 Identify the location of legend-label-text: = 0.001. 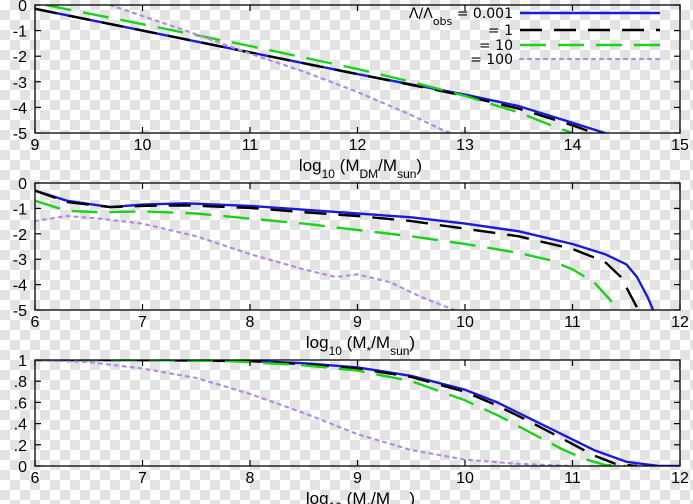
(482, 14).